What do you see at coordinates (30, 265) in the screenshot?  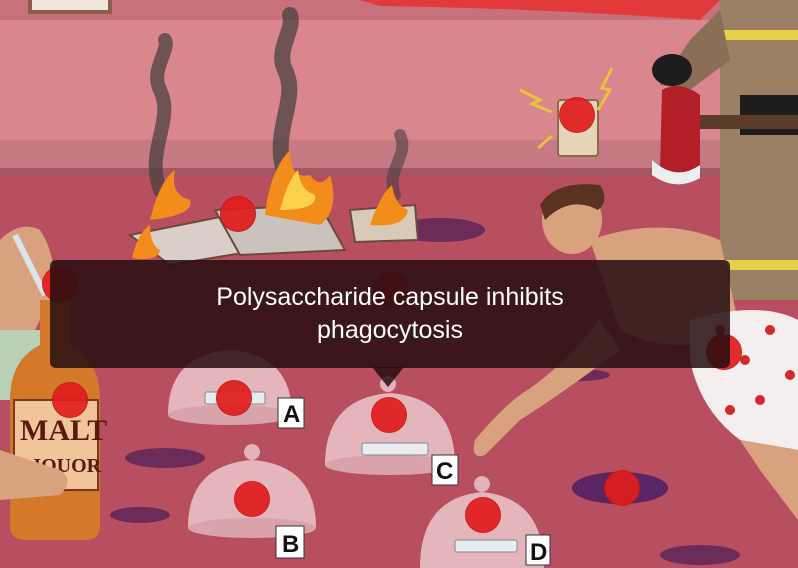 I see `syringe` at bounding box center [30, 265].